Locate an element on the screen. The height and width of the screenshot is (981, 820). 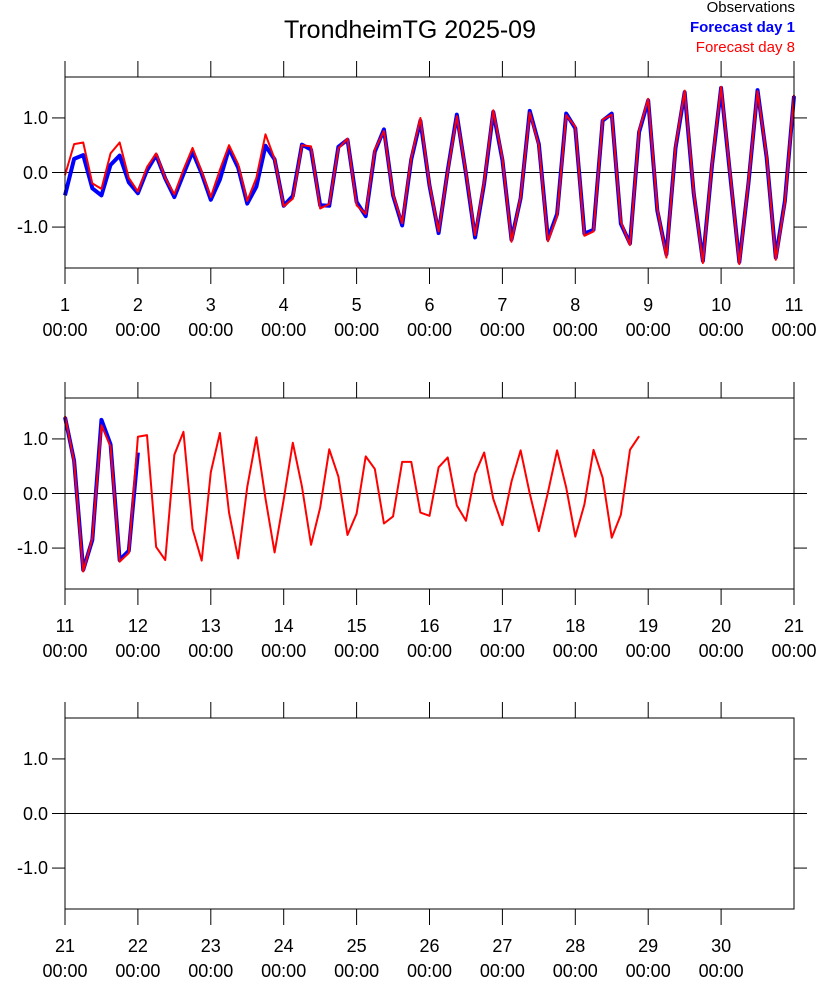
x-tick-label: 3 00:00 is located at coordinates (211, 317).